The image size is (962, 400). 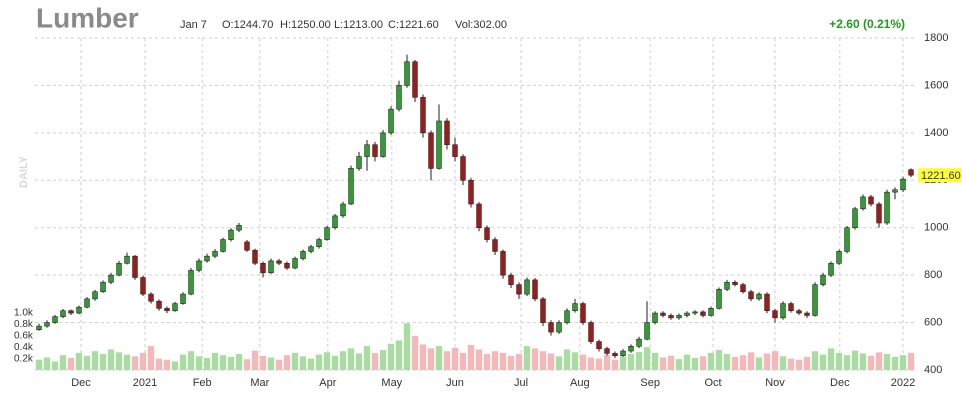 I want to click on low: L:1213.00, so click(x=358, y=25).